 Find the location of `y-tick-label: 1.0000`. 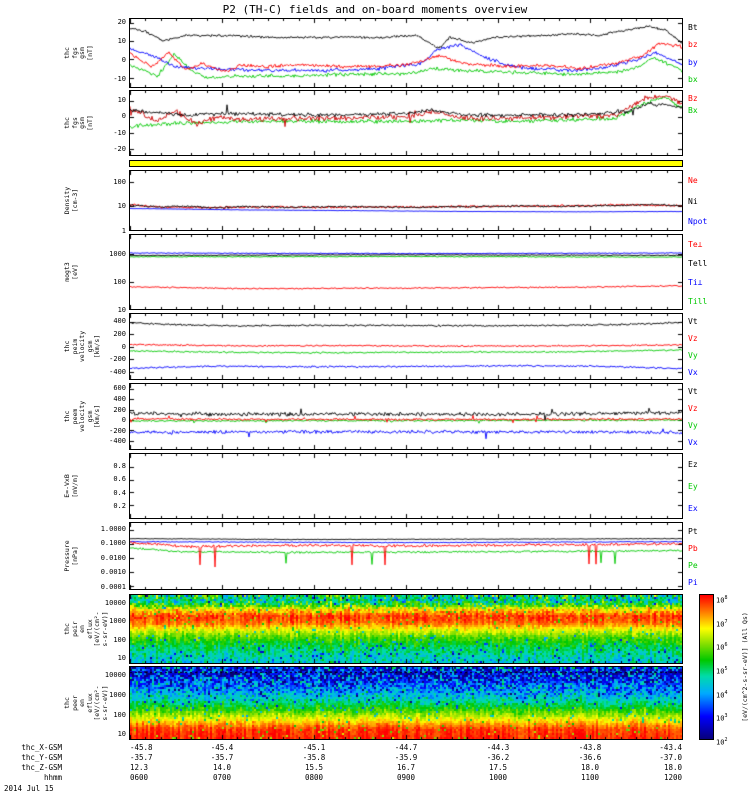

y-tick-label: 1.0000 is located at coordinates (113, 528).